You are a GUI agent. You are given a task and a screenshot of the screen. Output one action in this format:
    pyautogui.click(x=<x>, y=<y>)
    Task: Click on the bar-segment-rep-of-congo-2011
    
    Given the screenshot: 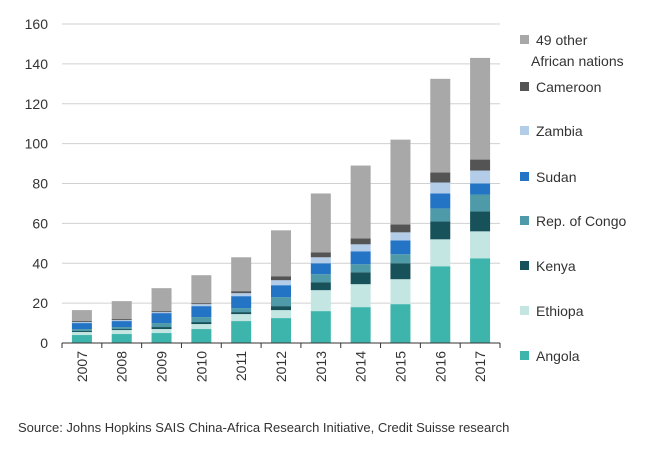 What is the action you would take?
    pyautogui.click(x=241, y=310)
    